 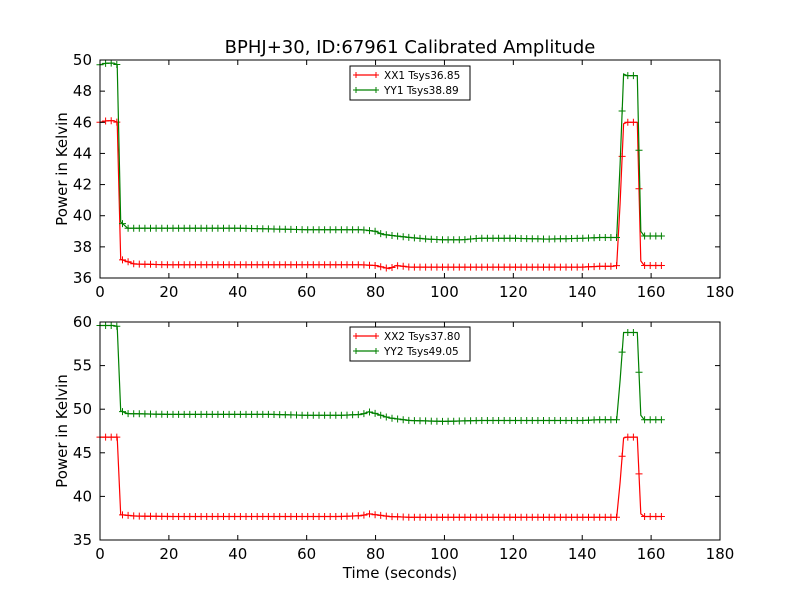 I want to click on y-tick-label: 36, so click(x=82, y=278).